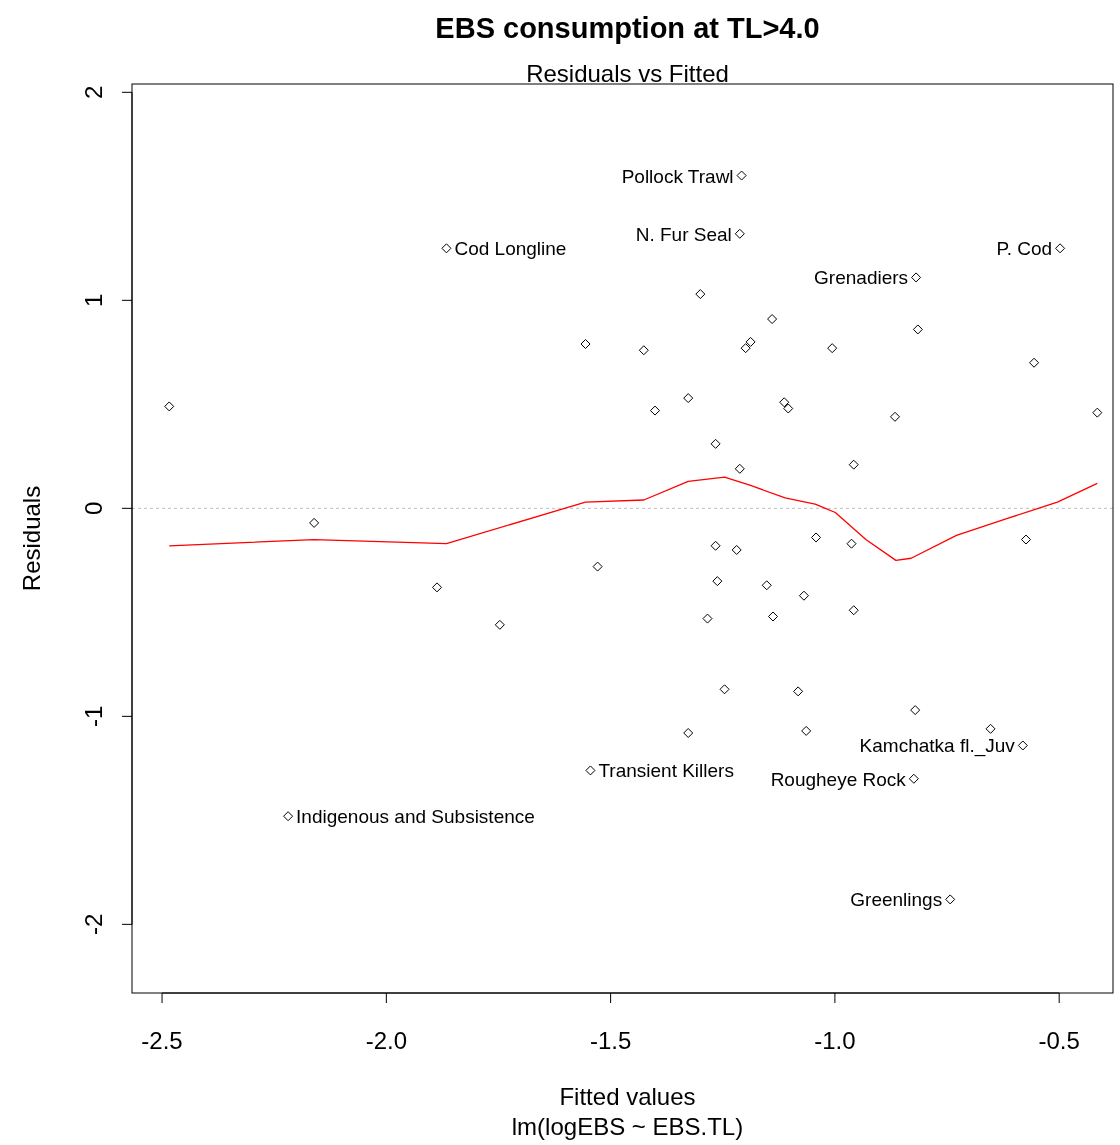  Describe the element at coordinates (93, 92) in the screenshot. I see `y-tick-label: 2` at that location.